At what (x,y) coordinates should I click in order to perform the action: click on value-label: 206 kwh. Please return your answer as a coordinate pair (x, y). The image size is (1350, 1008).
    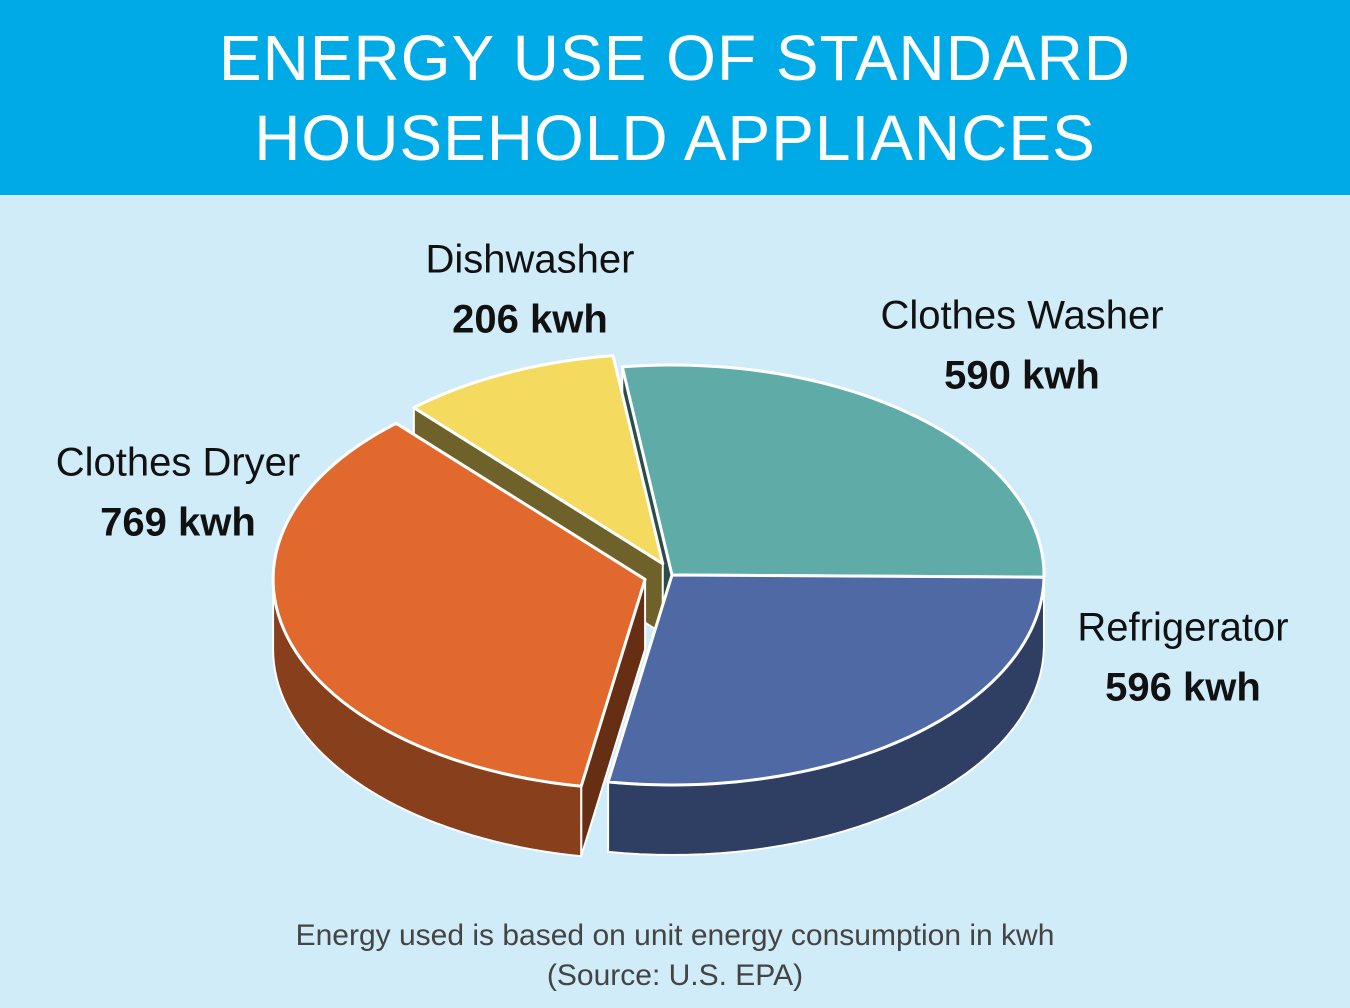
    Looking at the image, I should click on (530, 320).